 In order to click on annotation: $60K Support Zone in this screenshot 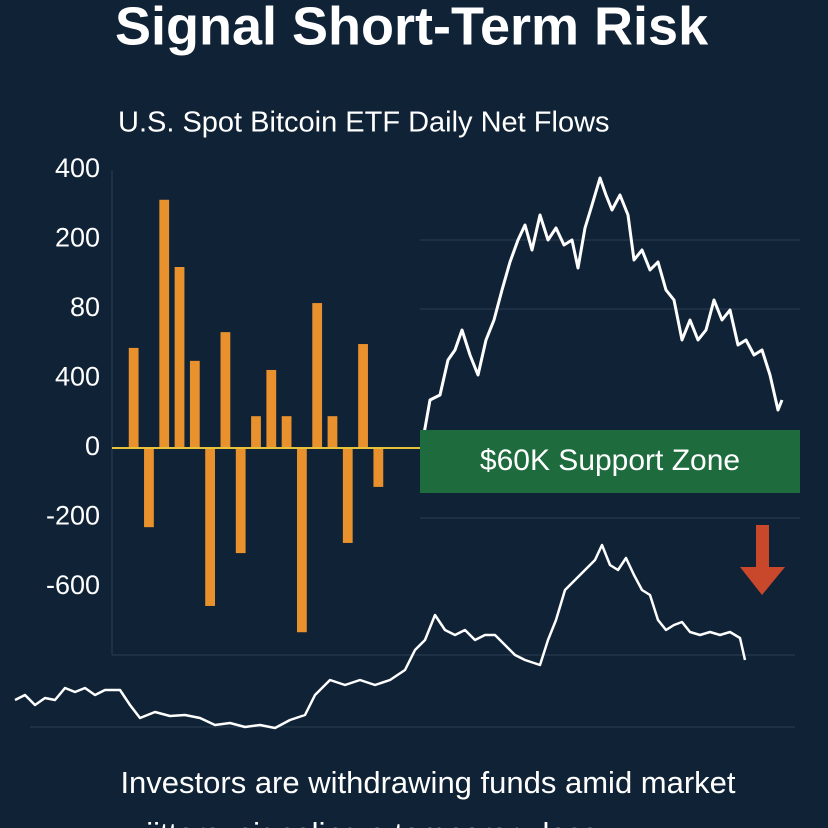, I will do `click(610, 460)`.